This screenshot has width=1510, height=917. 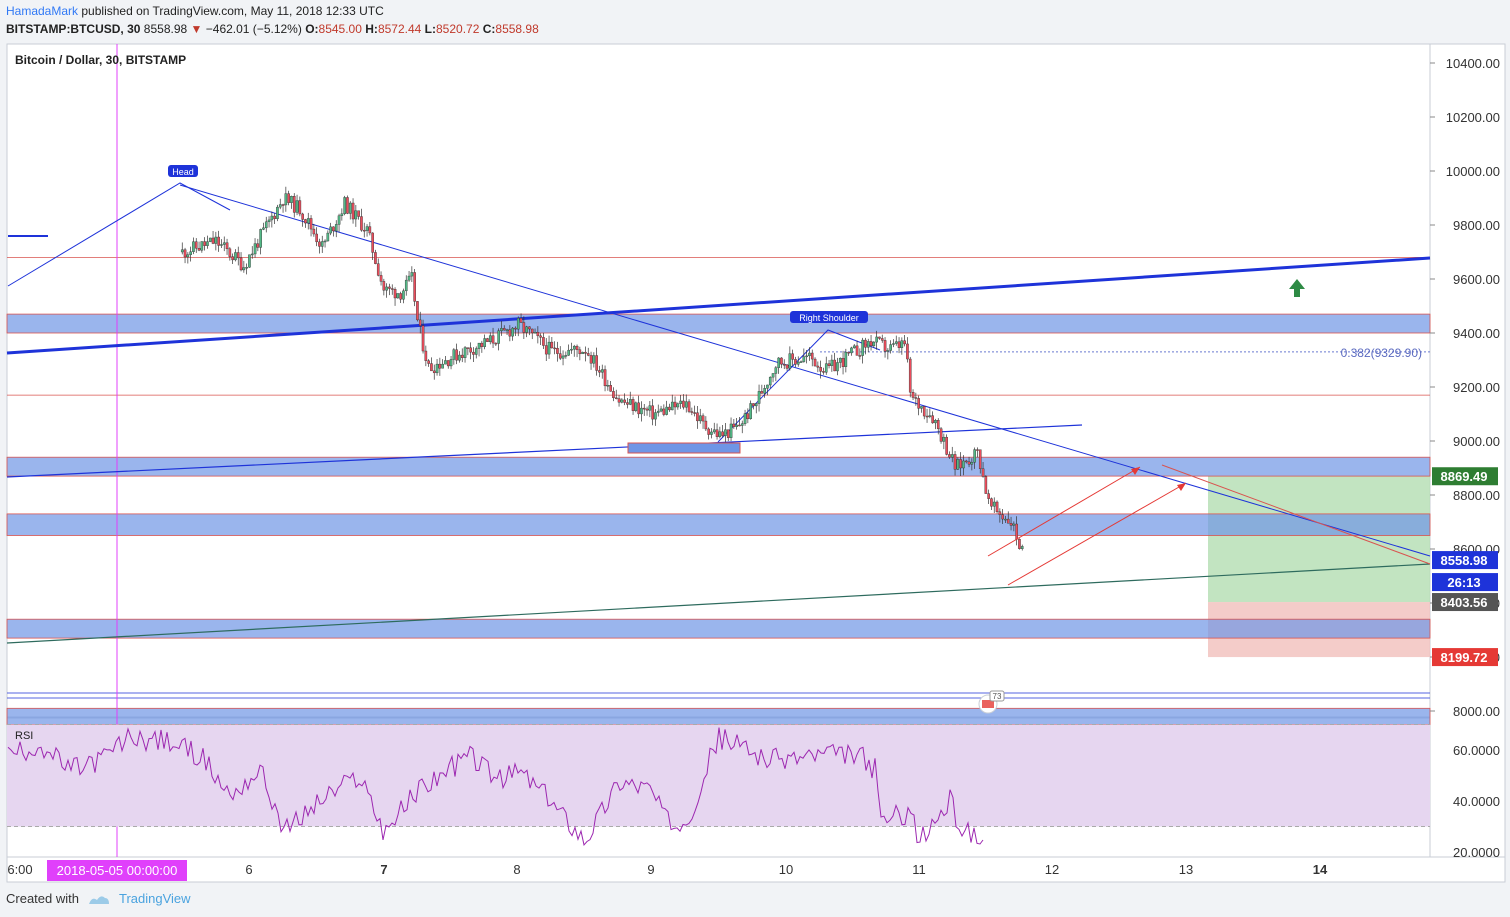 I want to click on projection-arrow, so click(x=1097, y=534).